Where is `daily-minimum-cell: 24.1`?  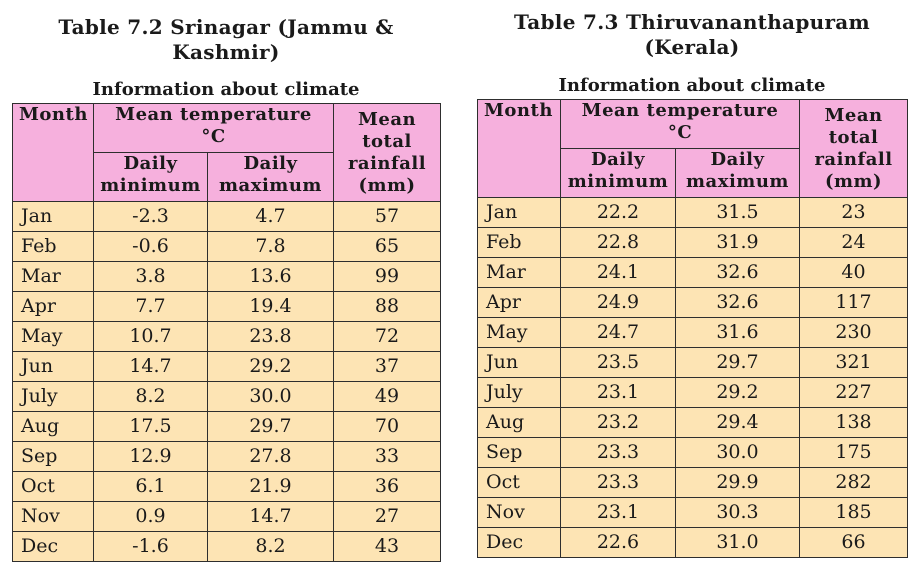 daily-minimum-cell: 24.1 is located at coordinates (618, 272).